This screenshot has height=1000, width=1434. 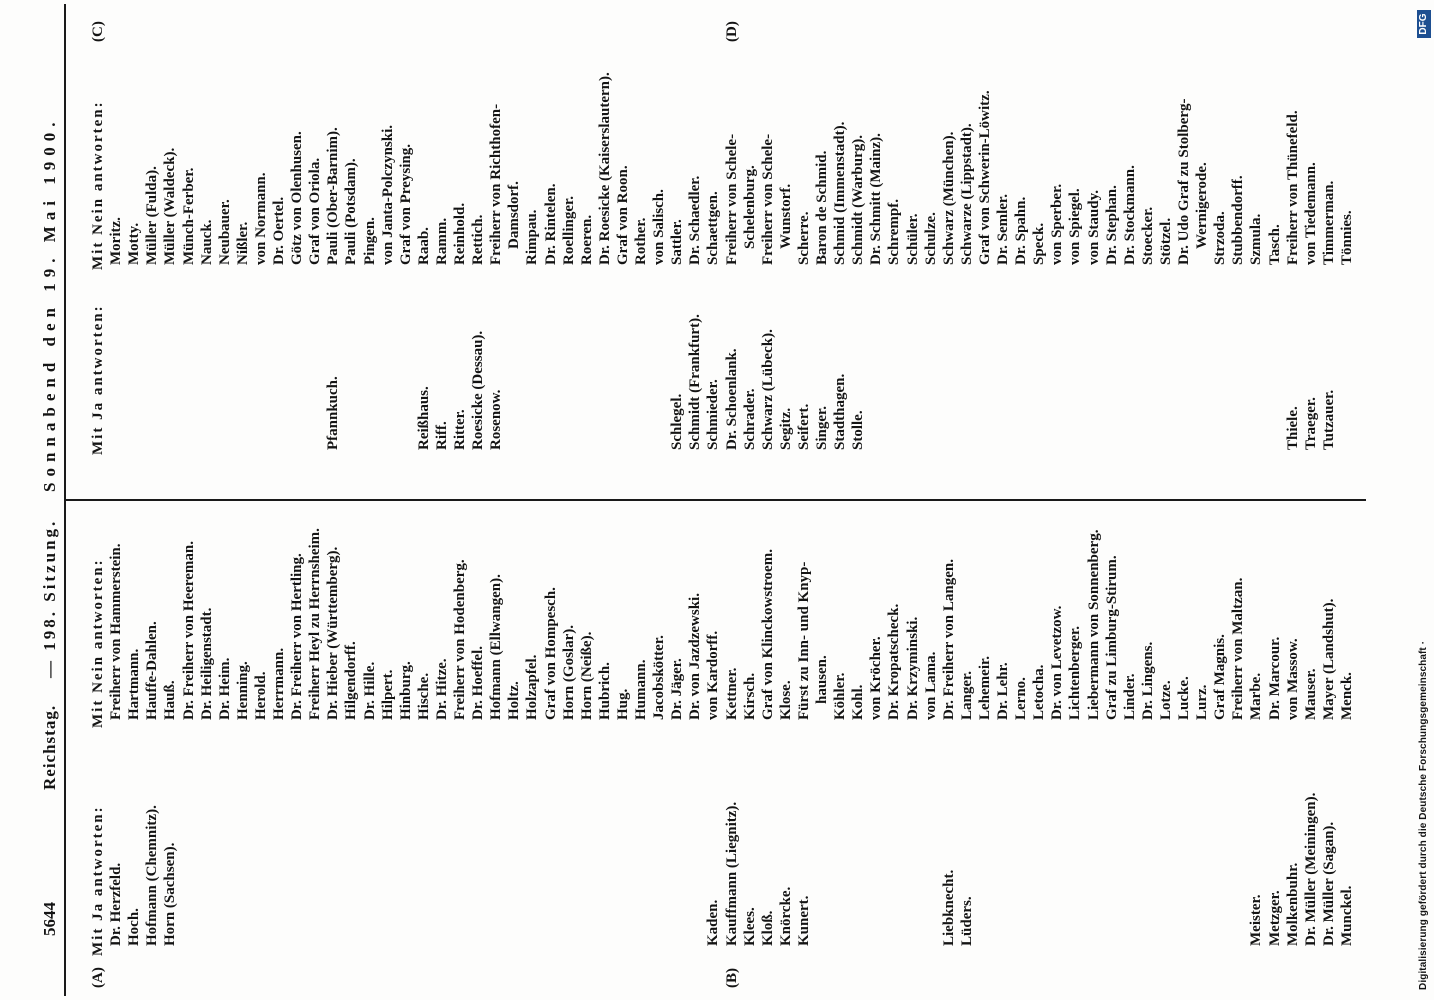 I want to click on member-name: Moritz., so click(x=116, y=241).